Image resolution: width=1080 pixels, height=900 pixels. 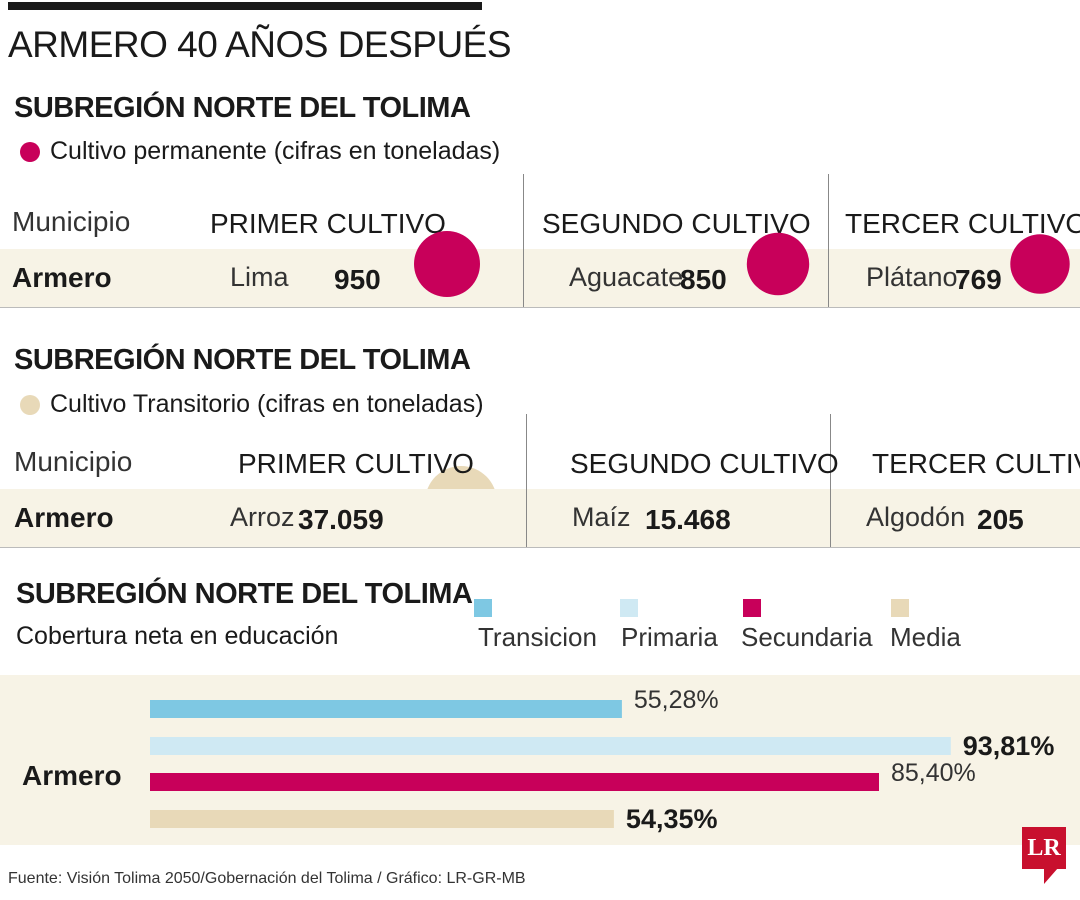 What do you see at coordinates (341, 519) in the screenshot?
I see `section-2-value-1: 37.059` at bounding box center [341, 519].